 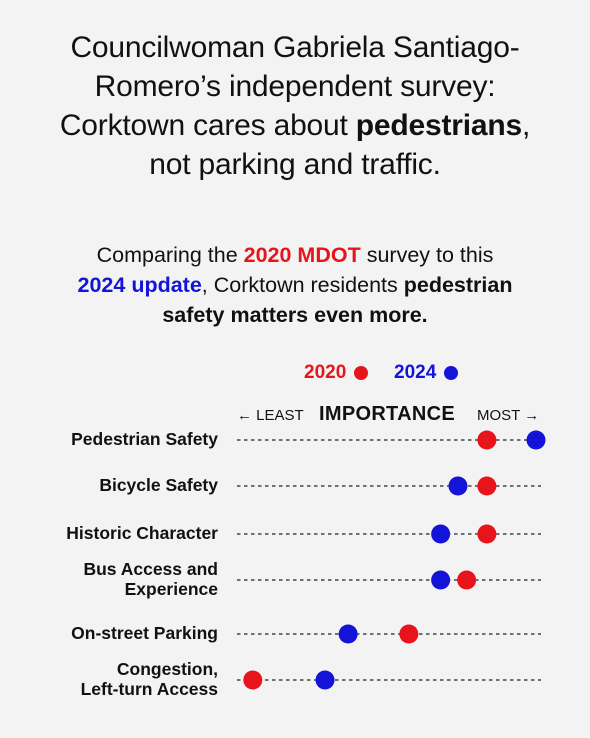 What do you see at coordinates (150, 569) in the screenshot?
I see `row-label-line: Bus Access and` at bounding box center [150, 569].